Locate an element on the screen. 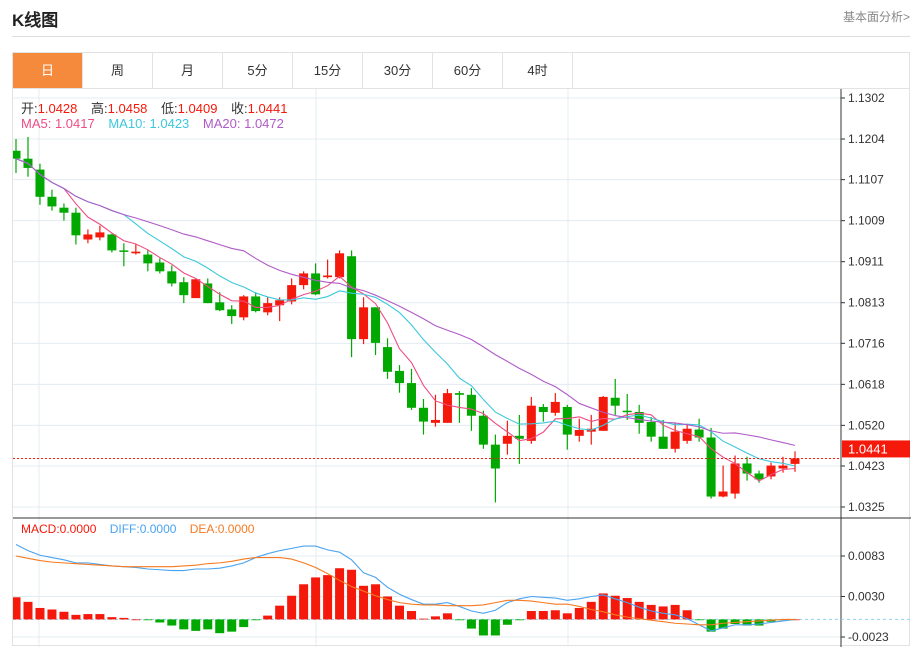 This screenshot has width=916, height=647. tab-day: 日 is located at coordinates (48, 71).